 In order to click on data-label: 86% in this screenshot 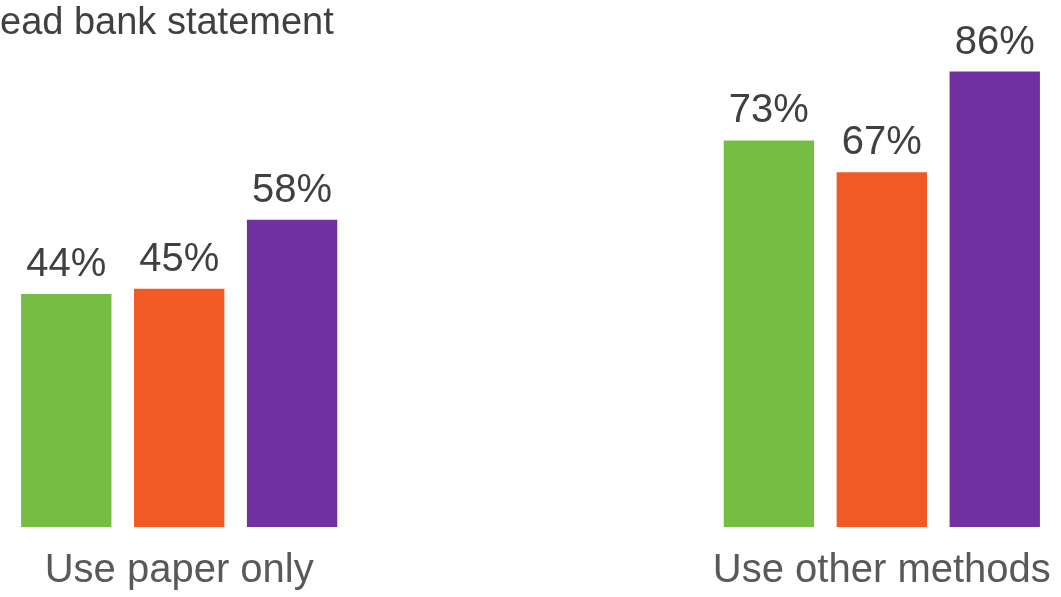, I will do `click(994, 39)`.